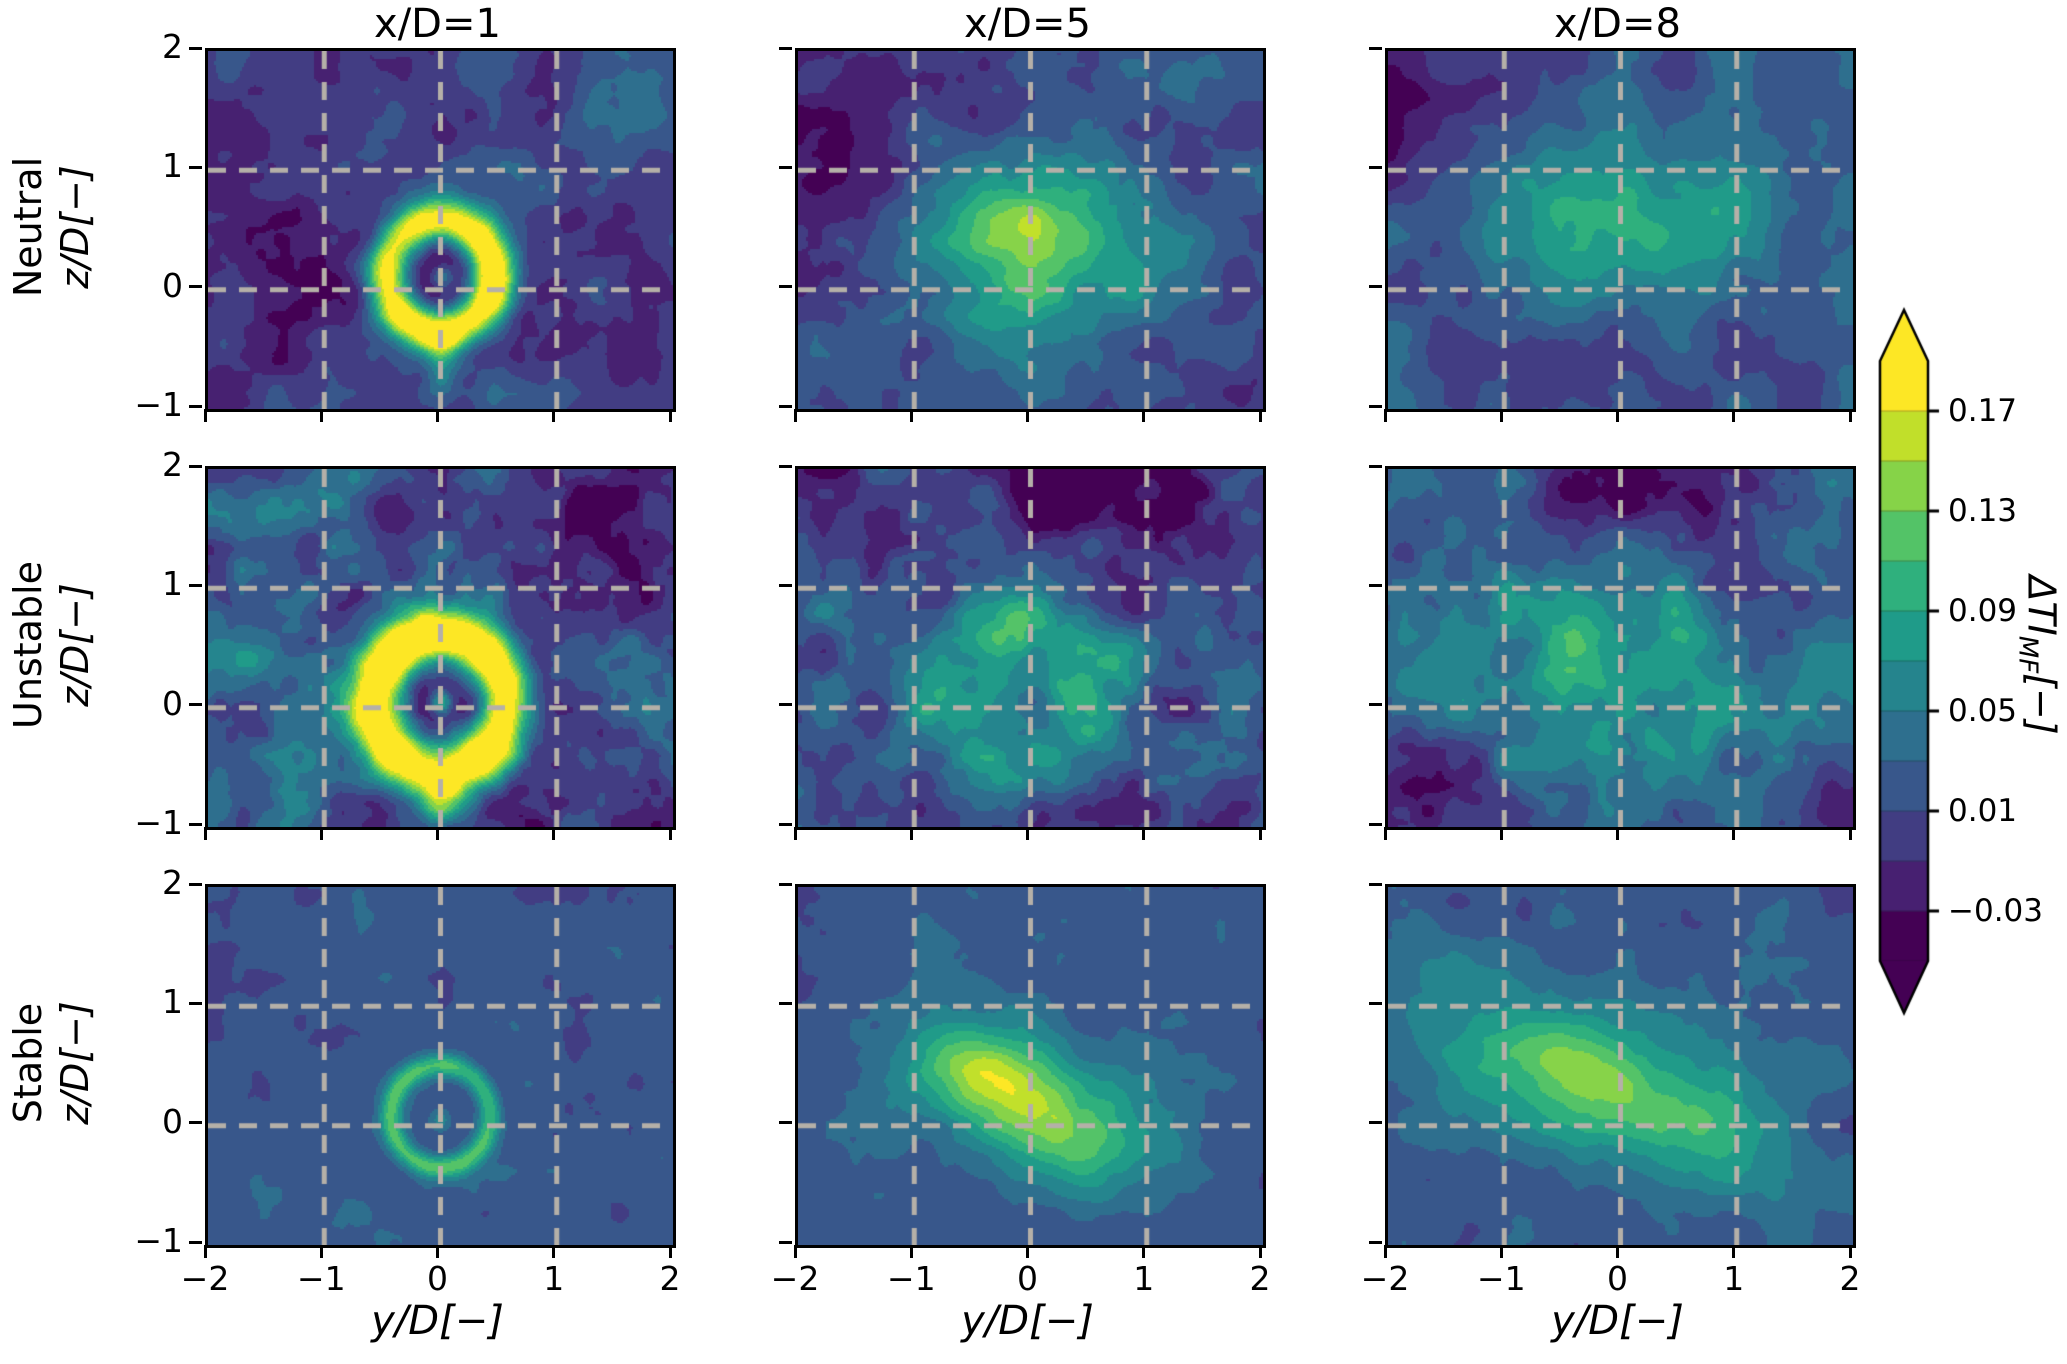 The width and height of the screenshot is (2067, 1364). What do you see at coordinates (1620, 648) in the screenshot?
I see `subplot-unstable-xd8` at bounding box center [1620, 648].